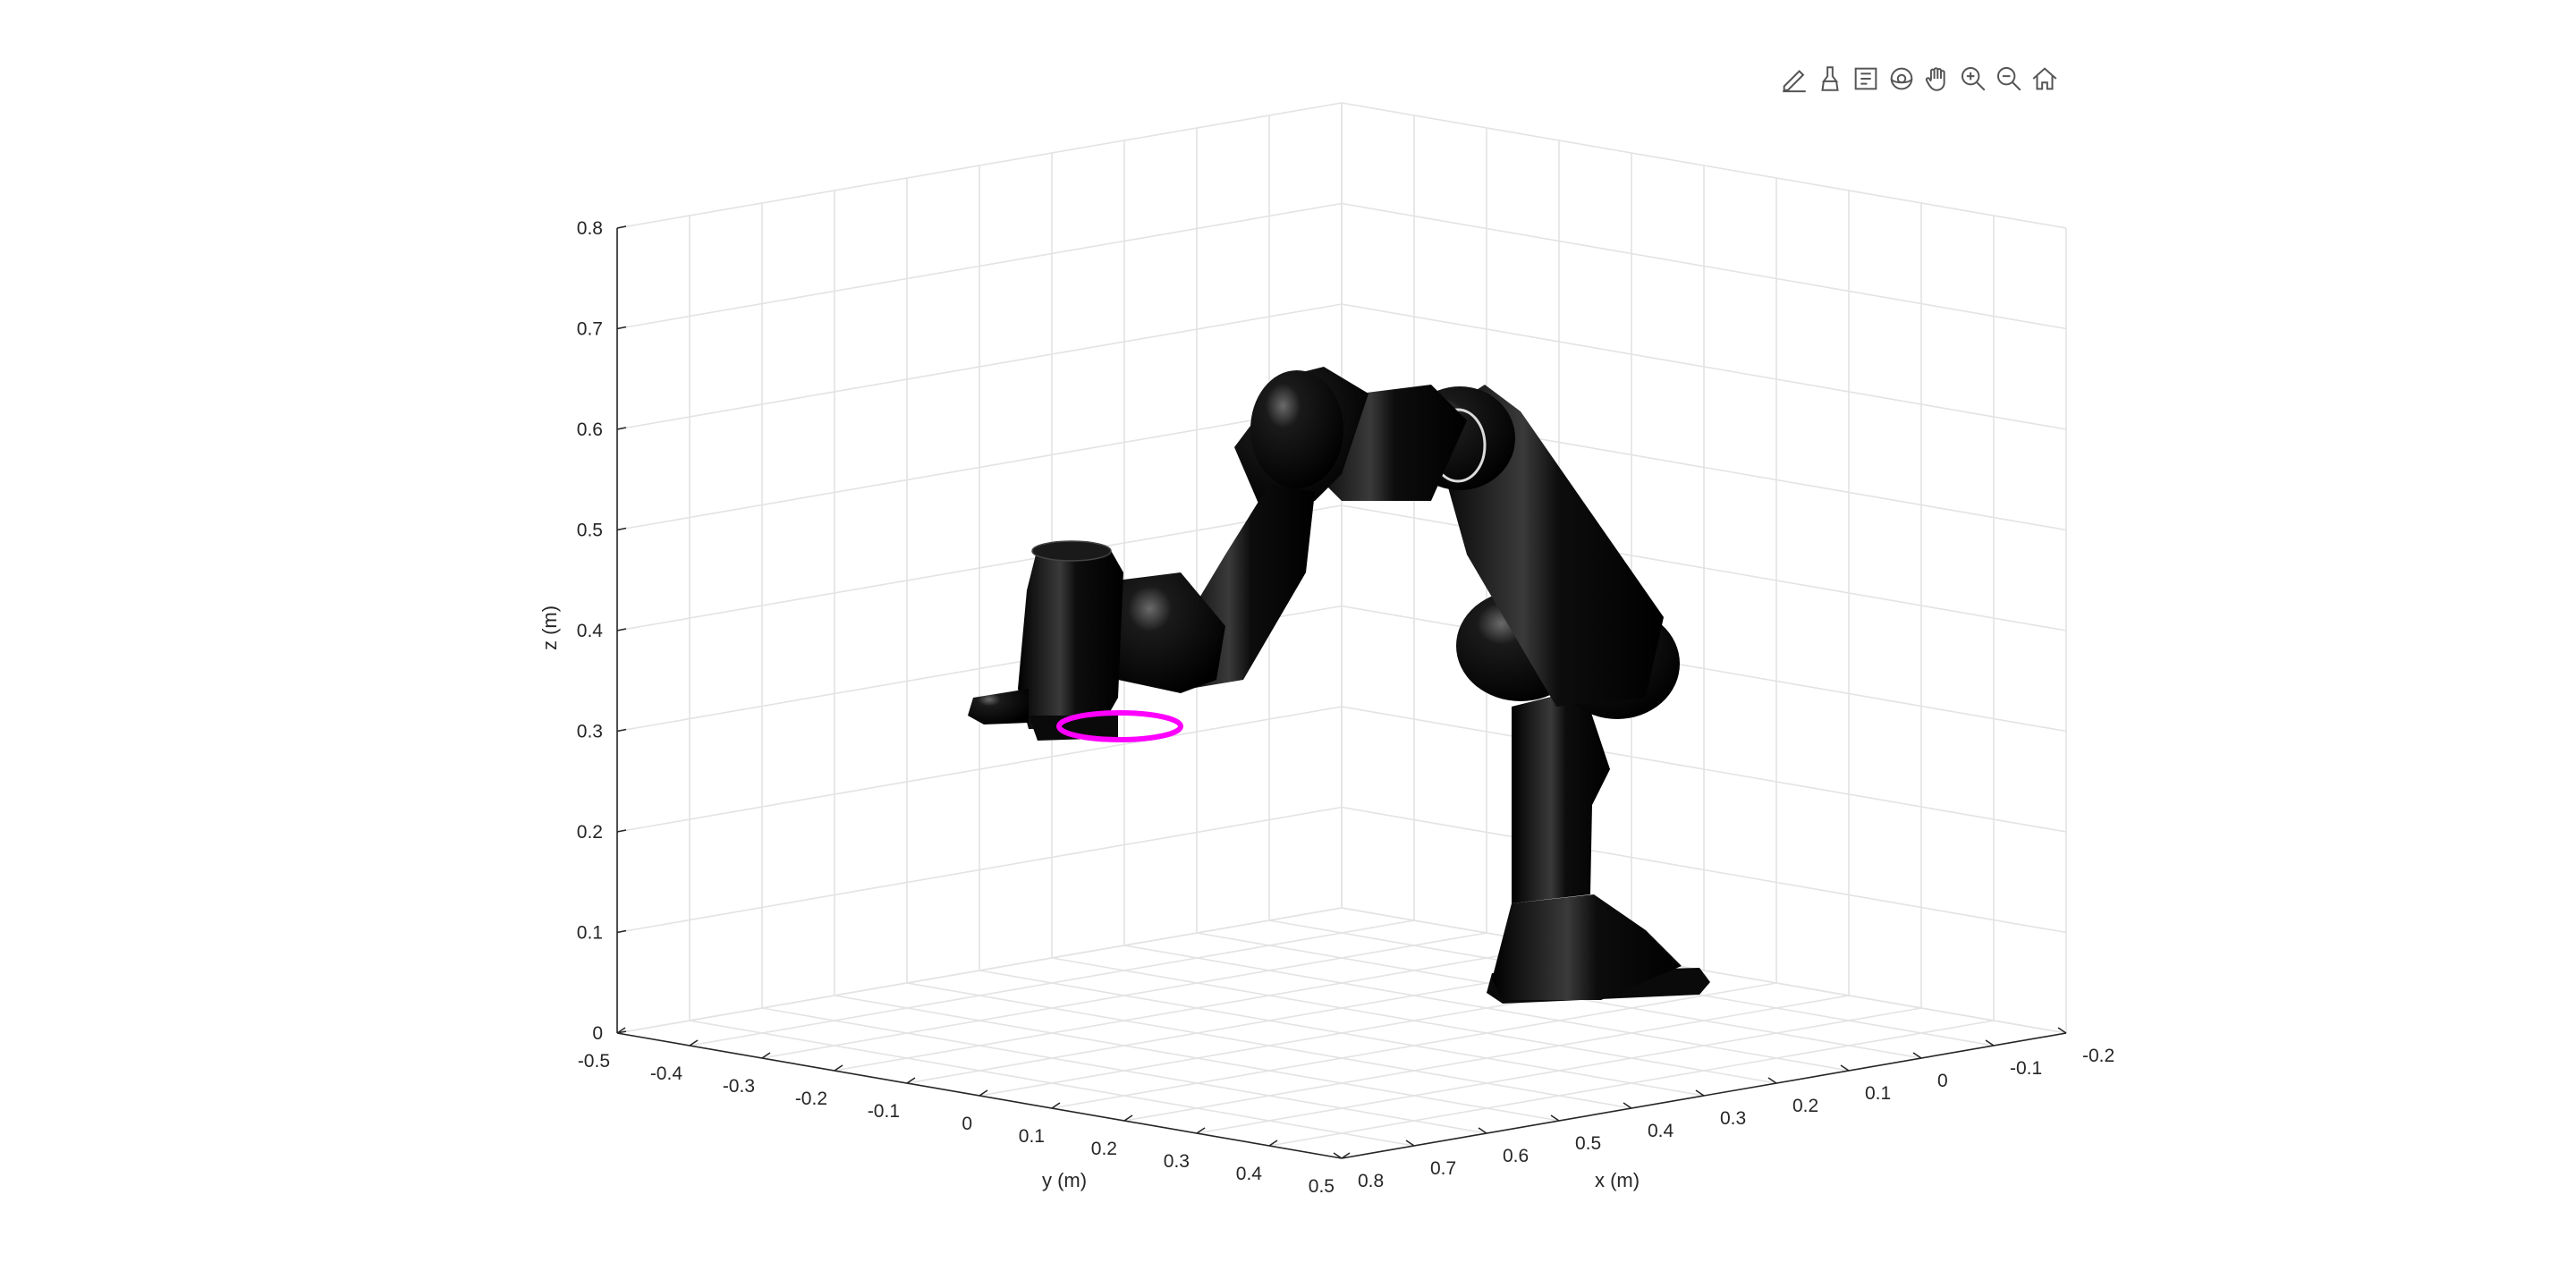  I want to click on y-tick-label: -0.2, so click(811, 1099).